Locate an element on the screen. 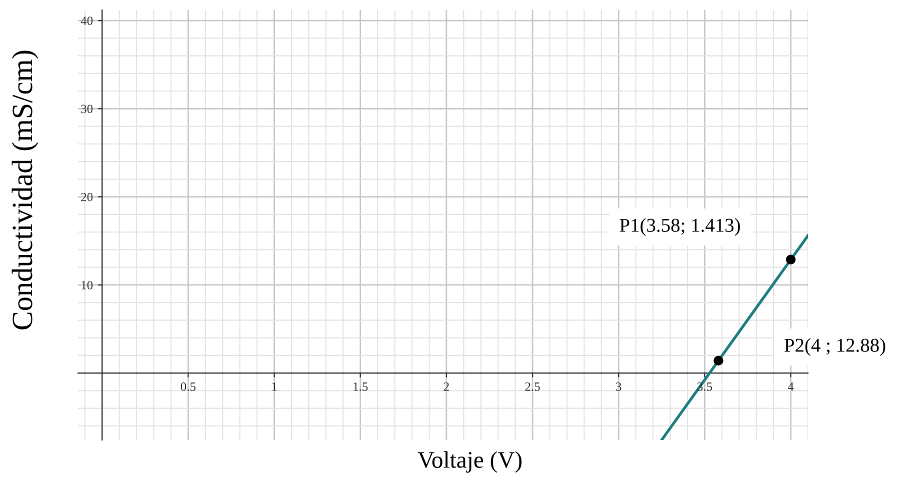 This screenshot has width=910, height=477. y-tick-label: 40 is located at coordinates (86, 21).